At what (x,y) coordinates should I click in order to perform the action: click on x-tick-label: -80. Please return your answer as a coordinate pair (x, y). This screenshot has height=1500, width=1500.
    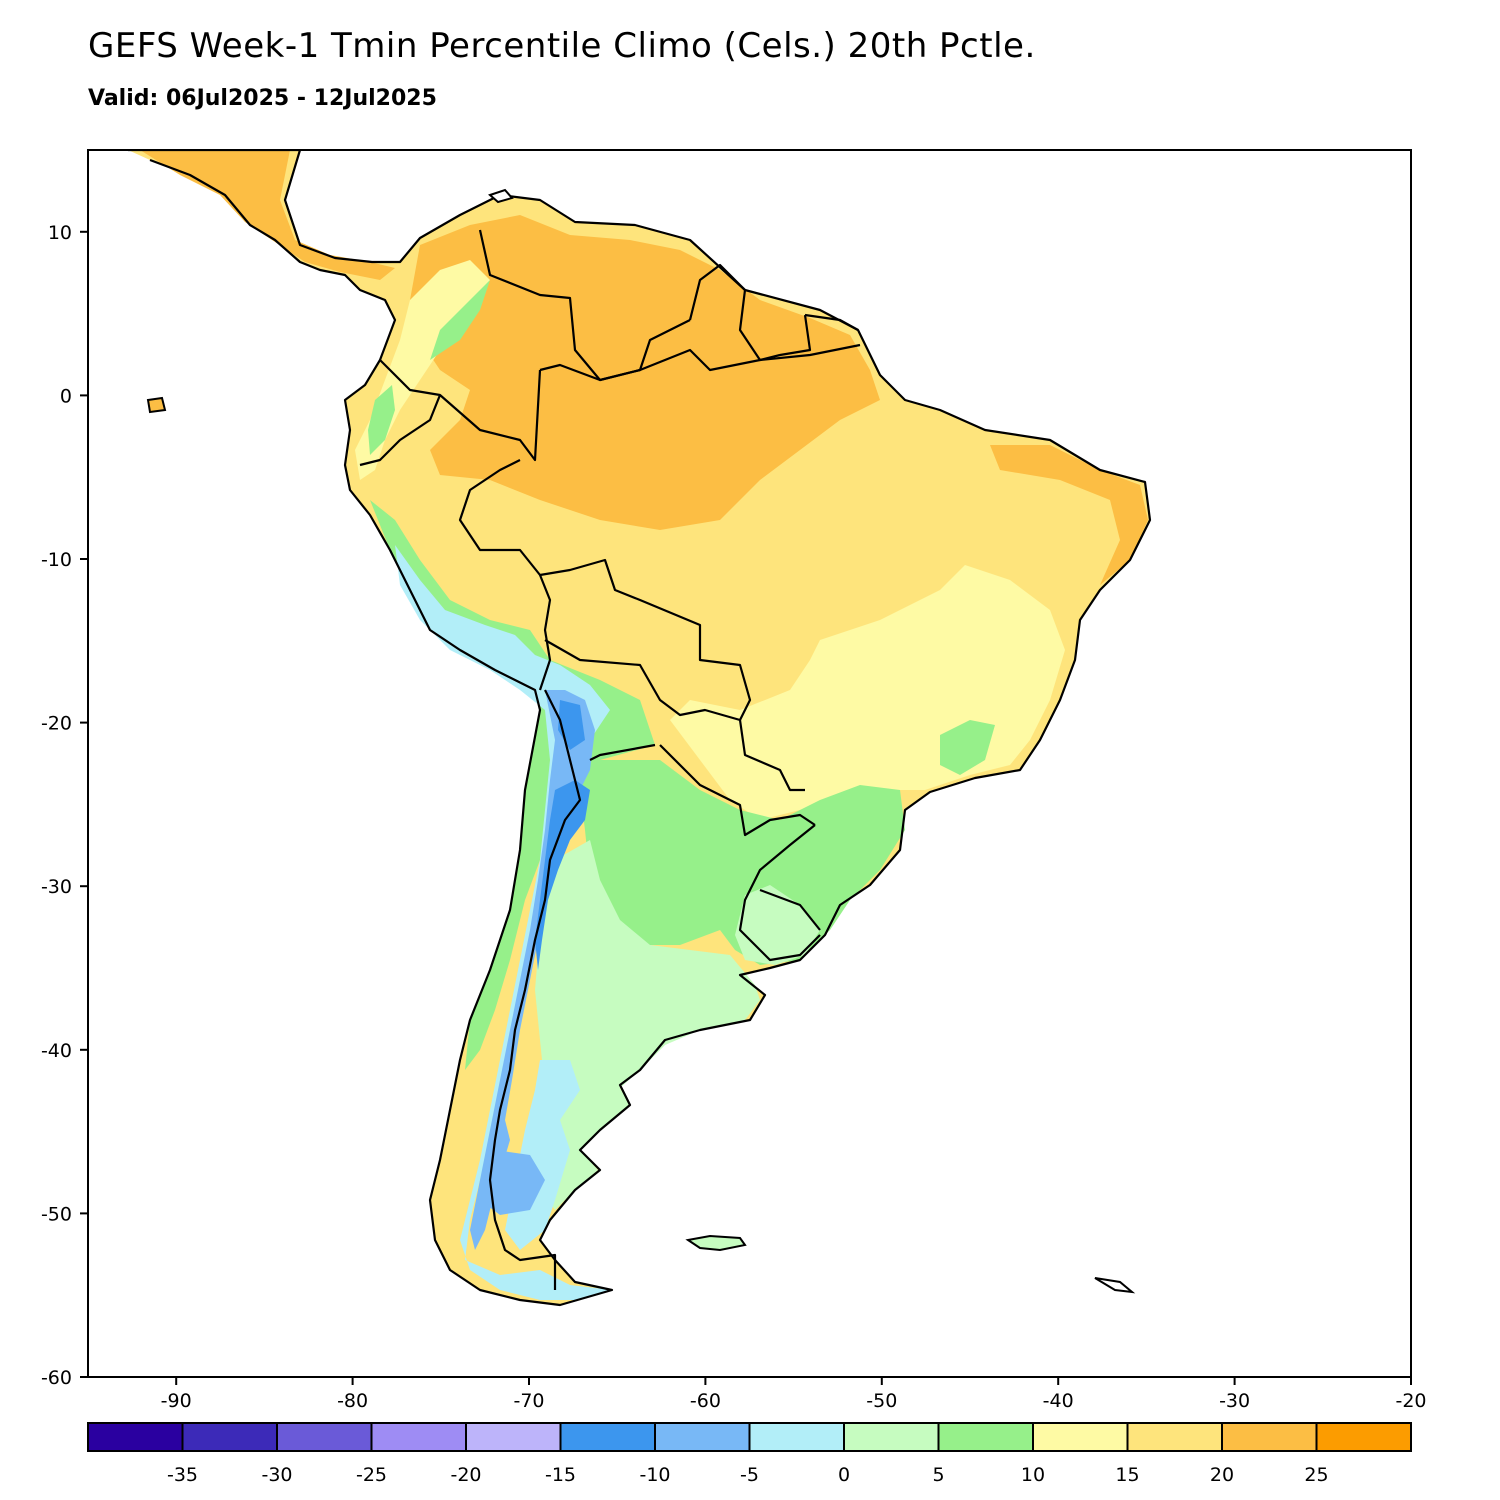
    Looking at the image, I should click on (352, 1401).